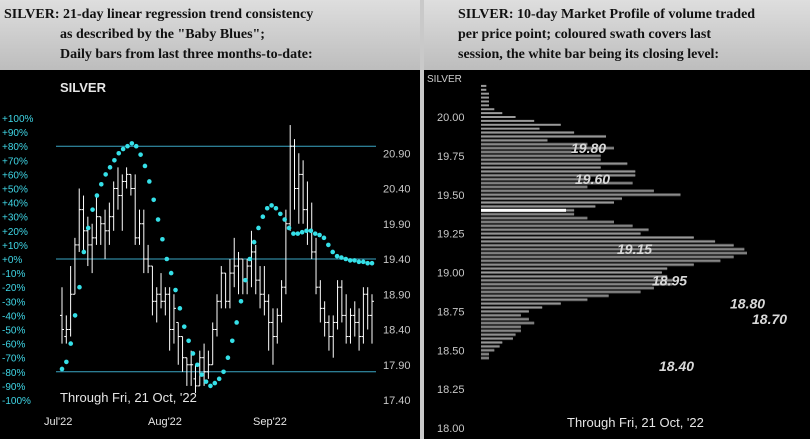 The image size is (810, 439). I want to click on left-axis-tick-label: +30%, so click(15, 218).